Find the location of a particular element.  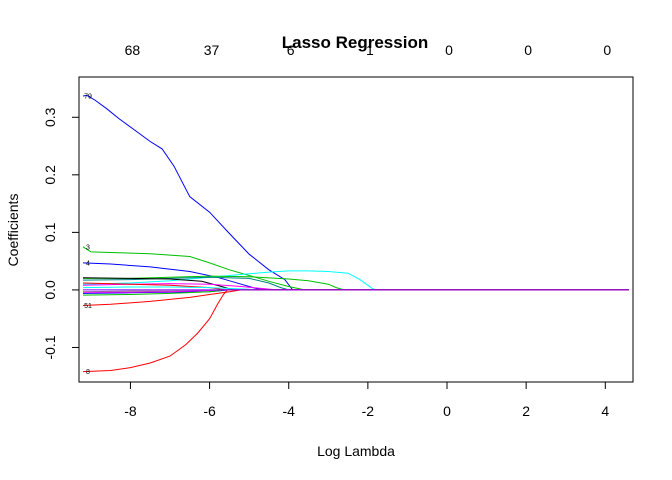

y-tick-label: -0.1 is located at coordinates (50, 347).